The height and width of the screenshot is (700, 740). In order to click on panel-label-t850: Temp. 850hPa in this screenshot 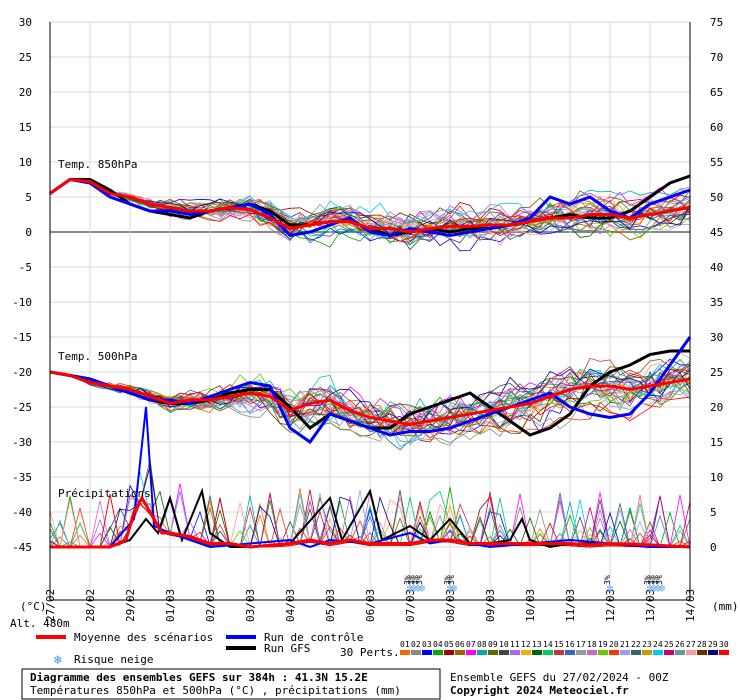, I will do `click(97, 164)`.